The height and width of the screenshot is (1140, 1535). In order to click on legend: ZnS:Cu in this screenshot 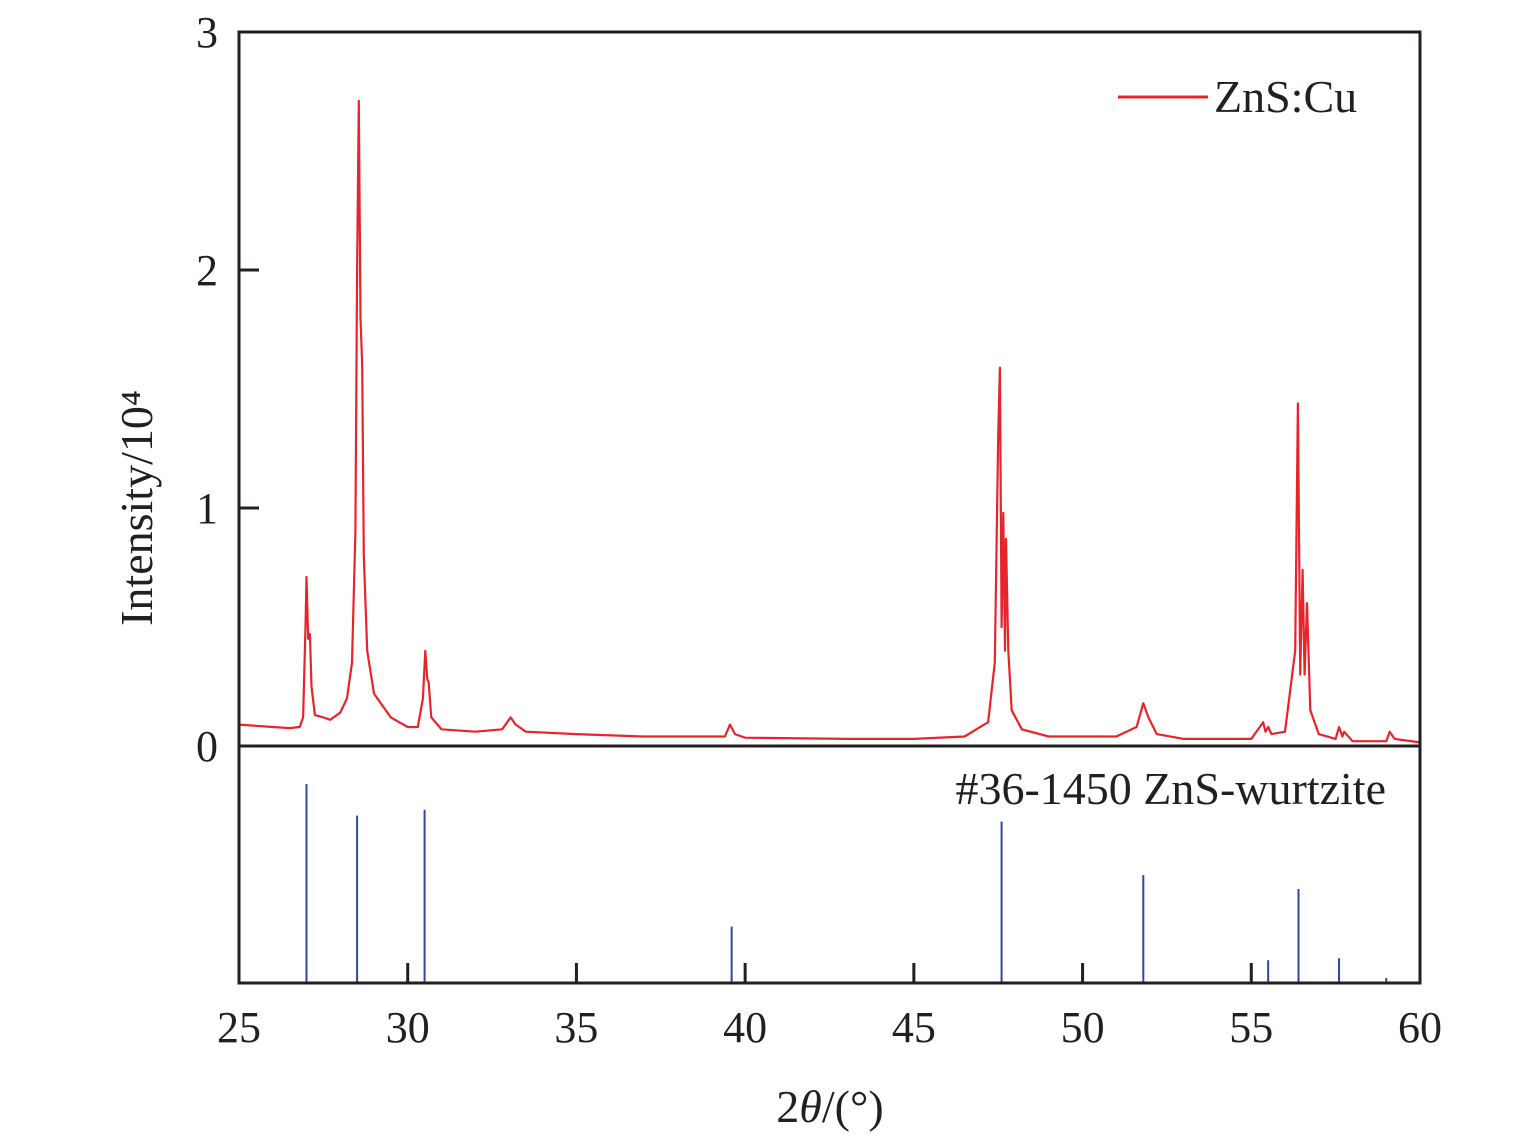, I will do `click(1237, 96)`.